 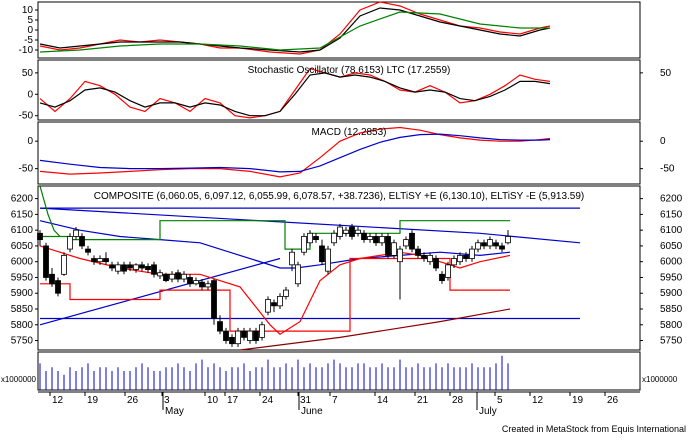 I want to click on date-tick-label: 28, so click(x=458, y=400).